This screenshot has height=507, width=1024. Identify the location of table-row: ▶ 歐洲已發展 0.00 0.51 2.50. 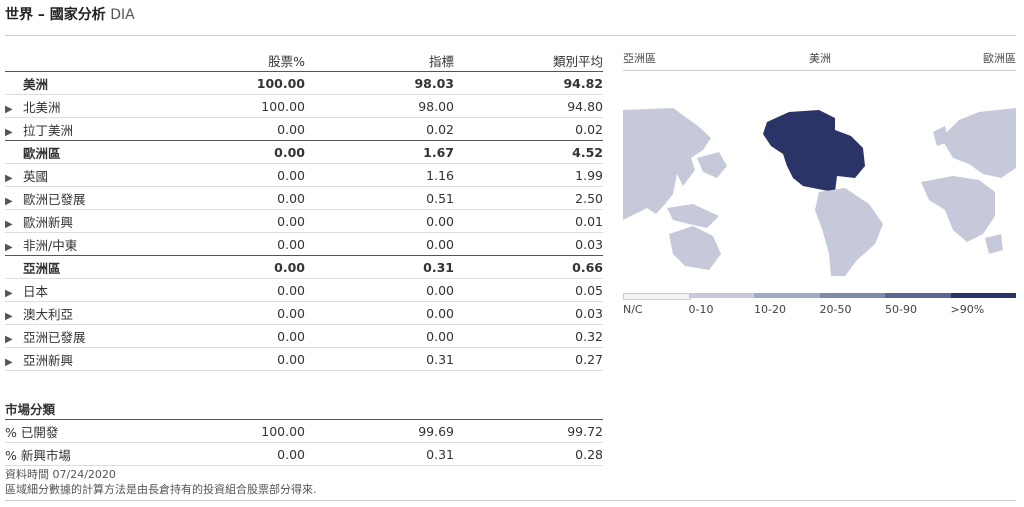
(304, 198).